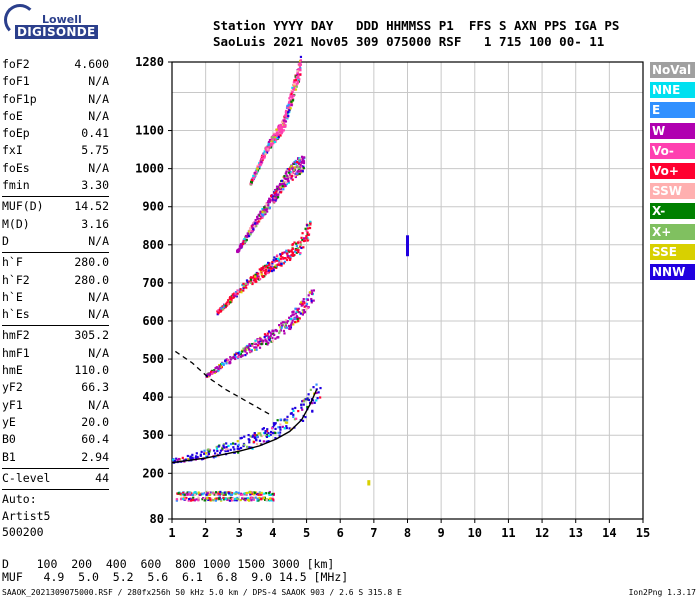 This screenshot has height=600, width=700. What do you see at coordinates (55, 117) in the screenshot?
I see `param-row: foE N/A` at bounding box center [55, 117].